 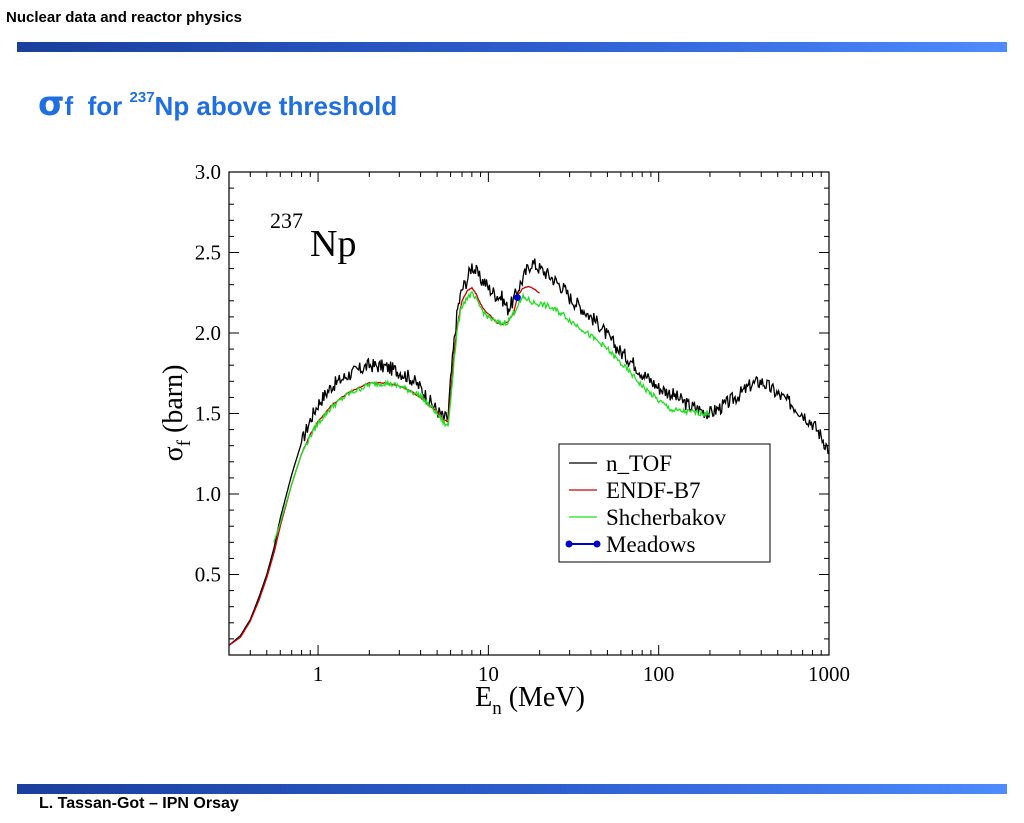 What do you see at coordinates (483, 697) in the screenshot?
I see `x-label-main: E` at bounding box center [483, 697].